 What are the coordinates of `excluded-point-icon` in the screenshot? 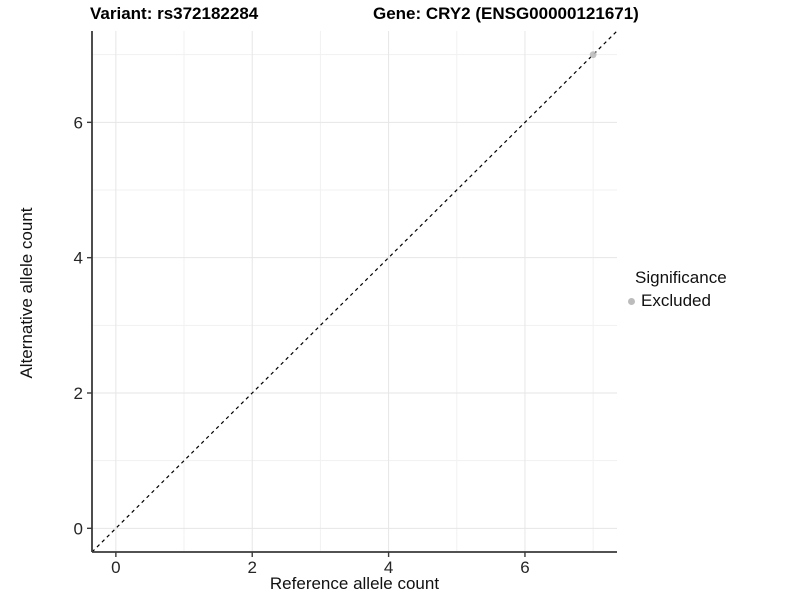 It's located at (631, 301).